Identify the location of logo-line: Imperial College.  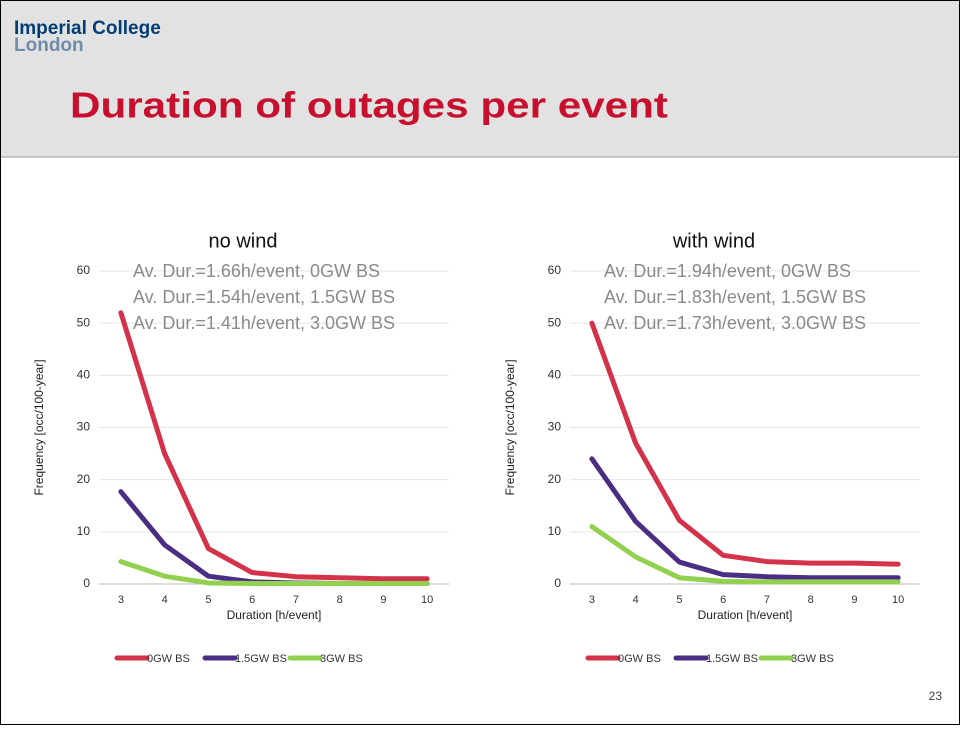
(87, 28).